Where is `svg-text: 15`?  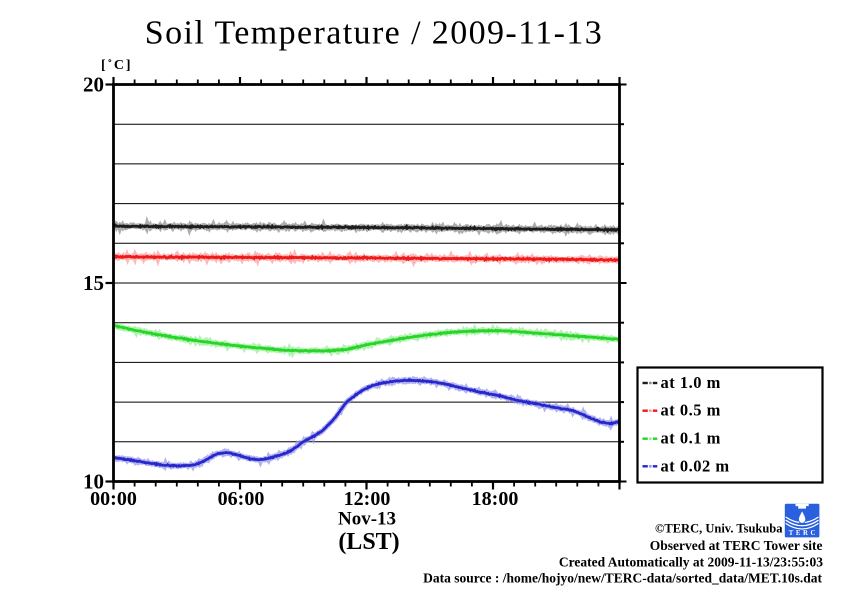 svg-text: 15 is located at coordinates (93, 283).